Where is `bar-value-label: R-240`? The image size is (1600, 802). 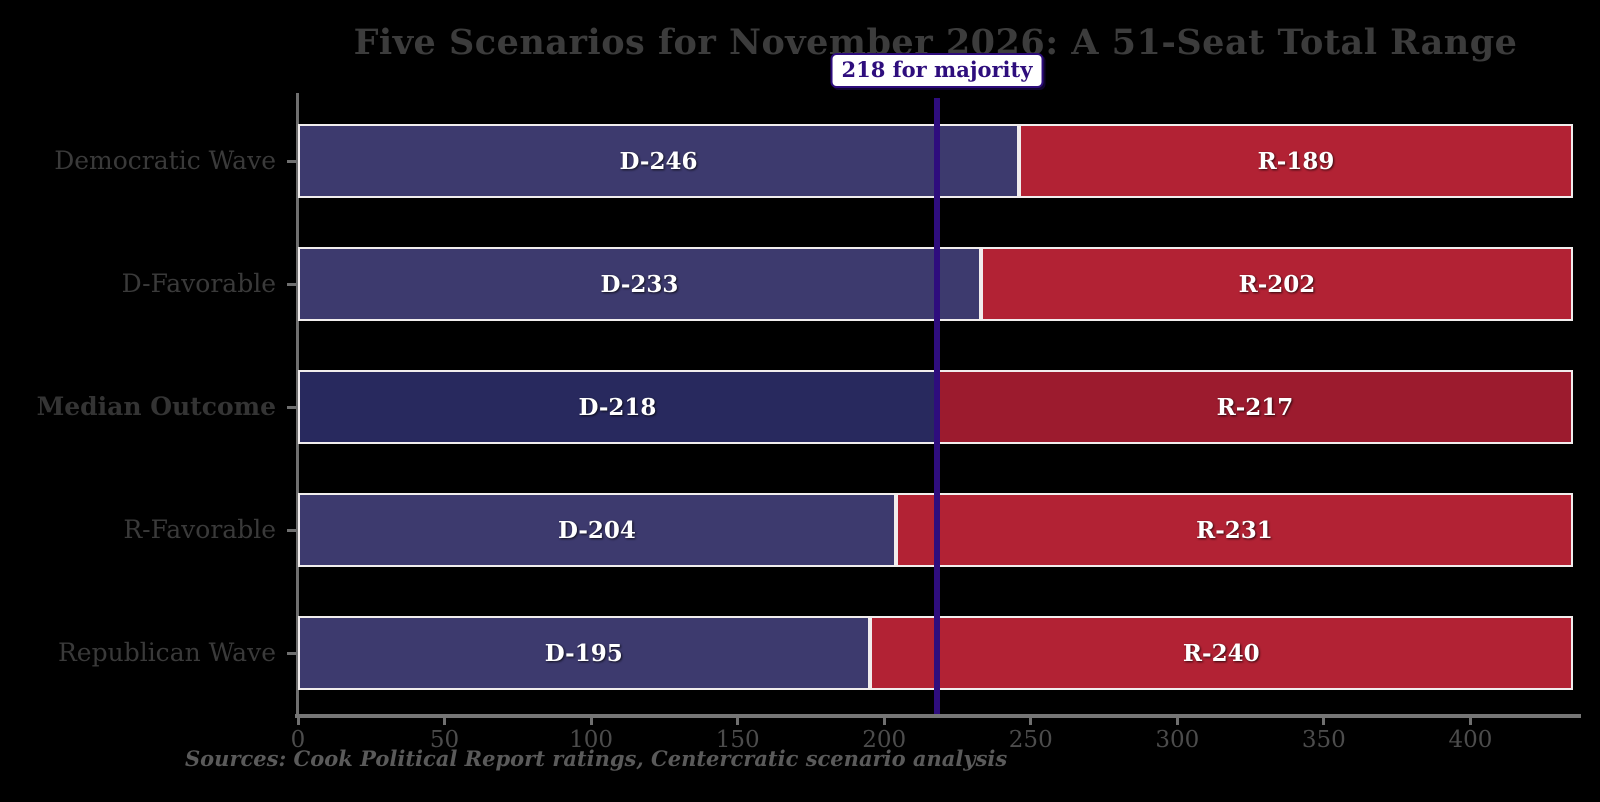
bar-value-label: R-240 is located at coordinates (1221, 653).